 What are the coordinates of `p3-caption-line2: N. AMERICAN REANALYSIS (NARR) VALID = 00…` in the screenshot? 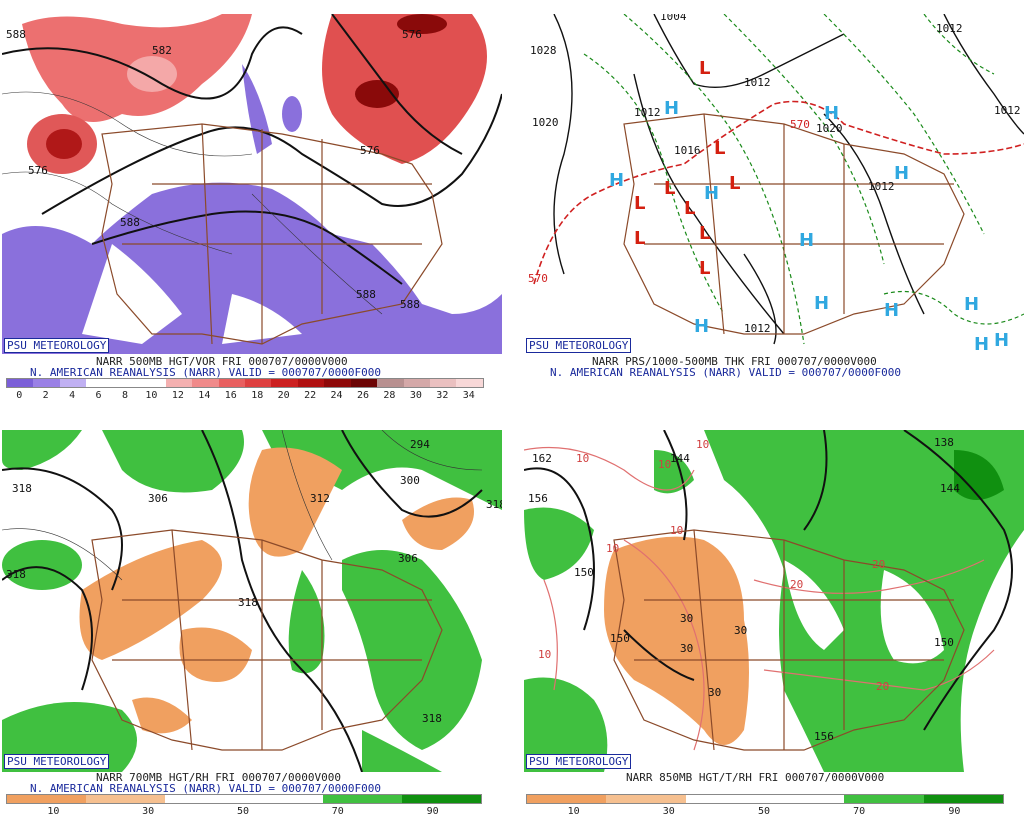 It's located at (205, 788).